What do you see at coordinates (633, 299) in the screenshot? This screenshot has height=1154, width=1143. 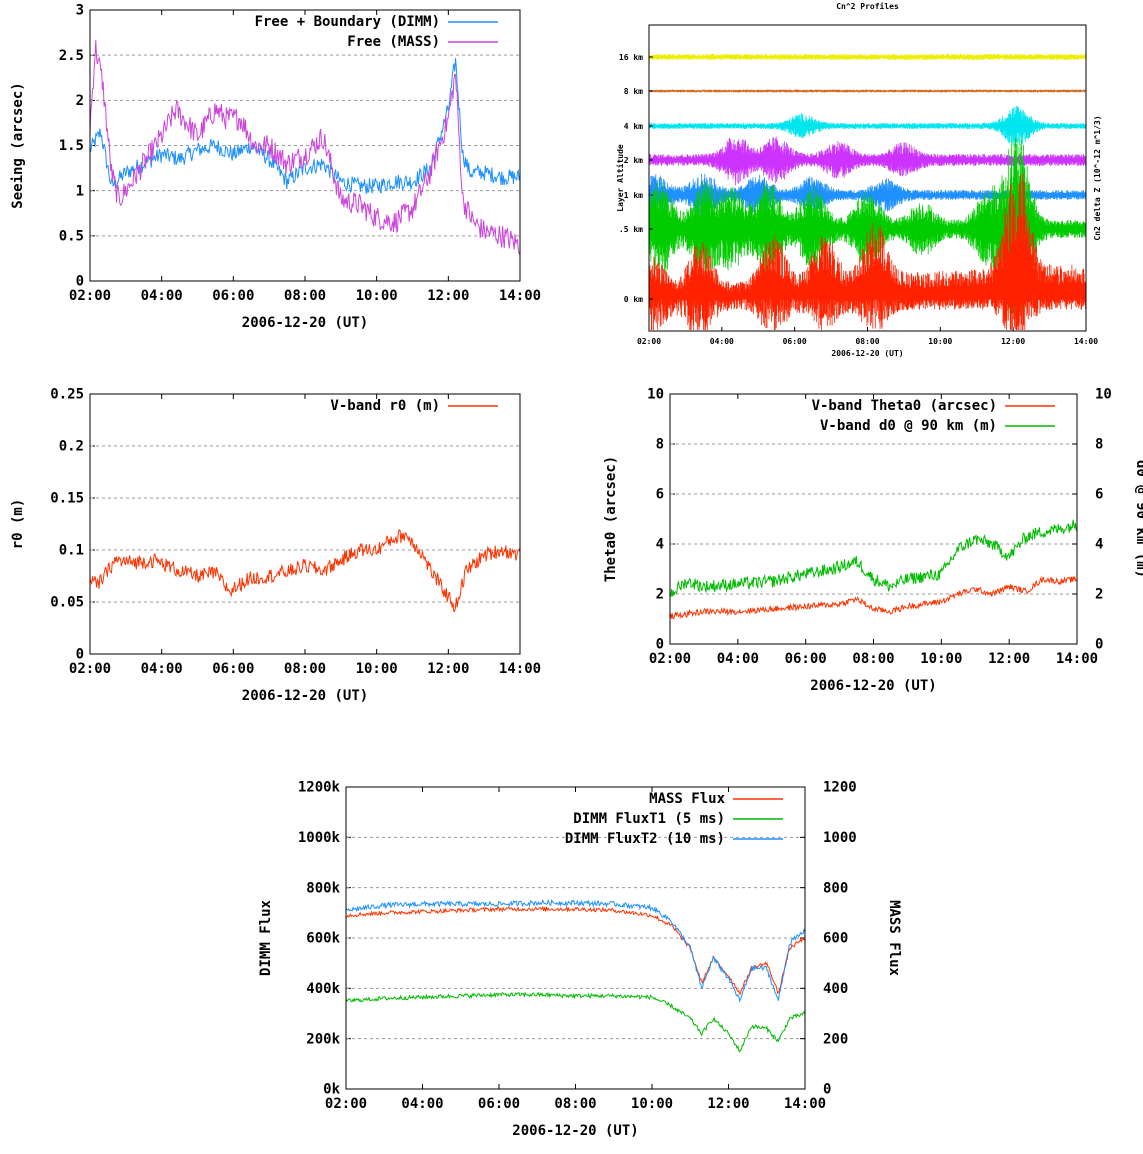 I see `layer-label: 0 km` at bounding box center [633, 299].